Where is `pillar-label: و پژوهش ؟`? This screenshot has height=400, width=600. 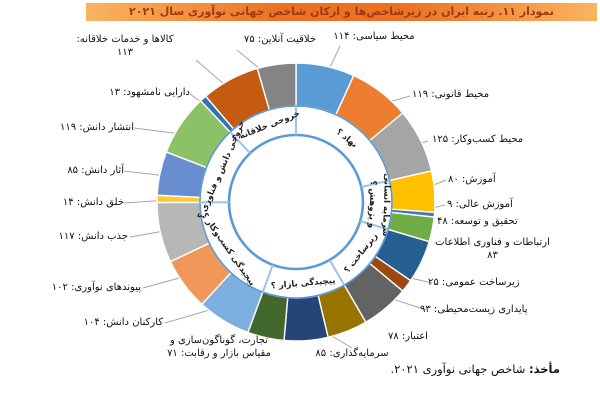
pillar-label: و پژوهش ؟ is located at coordinates (371, 204).